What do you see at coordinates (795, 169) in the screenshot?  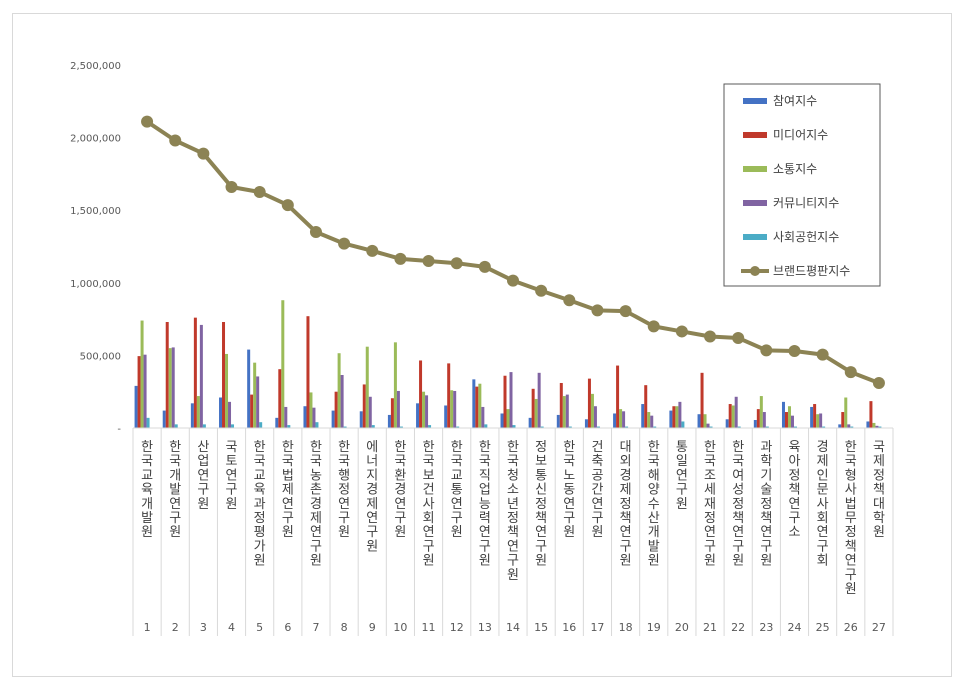 I see `legend-label: 소통지수` at bounding box center [795, 169].